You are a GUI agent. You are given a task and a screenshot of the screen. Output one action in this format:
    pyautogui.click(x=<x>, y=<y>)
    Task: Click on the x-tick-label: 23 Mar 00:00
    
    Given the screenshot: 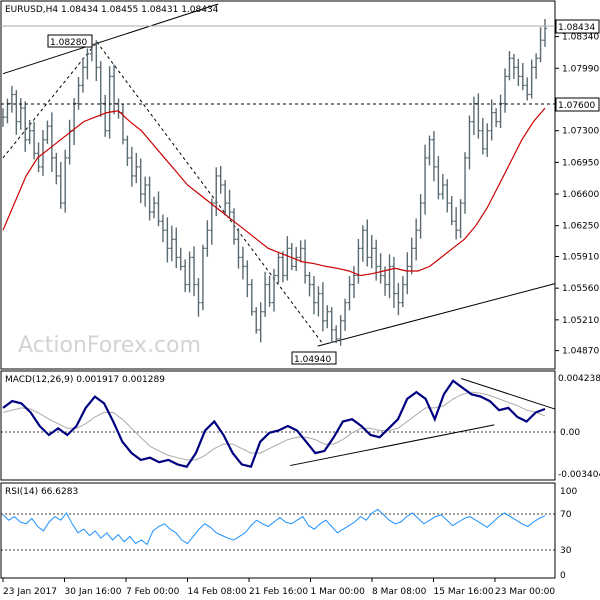 What is the action you would take?
    pyautogui.click(x=525, y=592)
    